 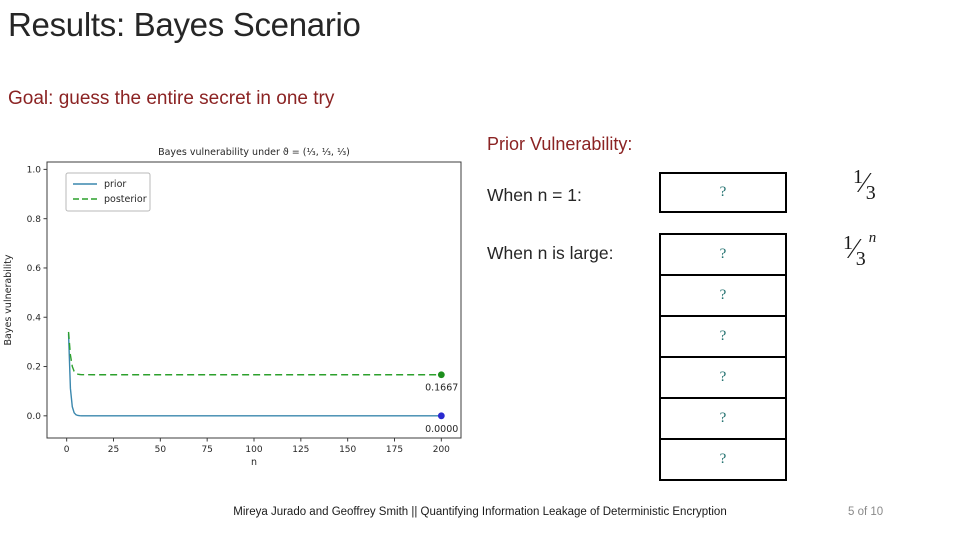 What do you see at coordinates (67, 450) in the screenshot?
I see `x-tick-label: 0` at bounding box center [67, 450].